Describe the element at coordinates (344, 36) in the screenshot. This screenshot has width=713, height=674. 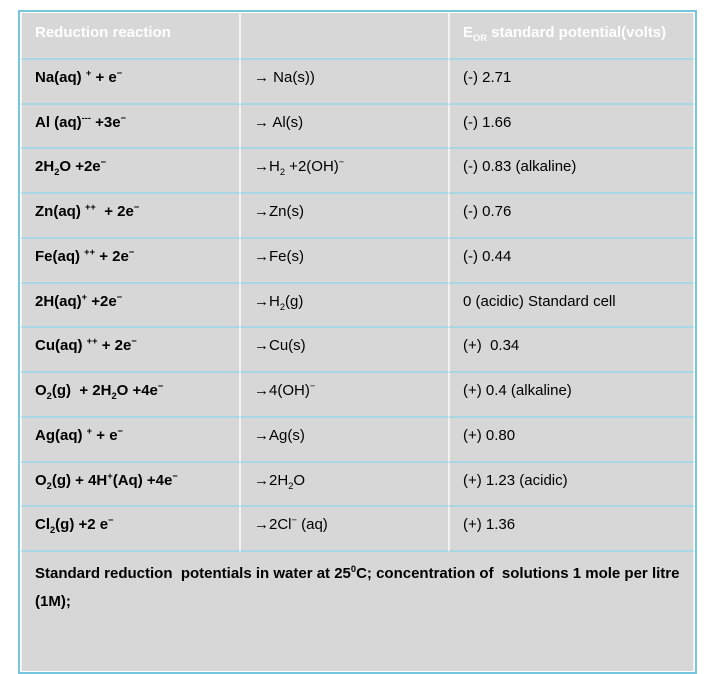
I see `header-middle-empty` at that location.